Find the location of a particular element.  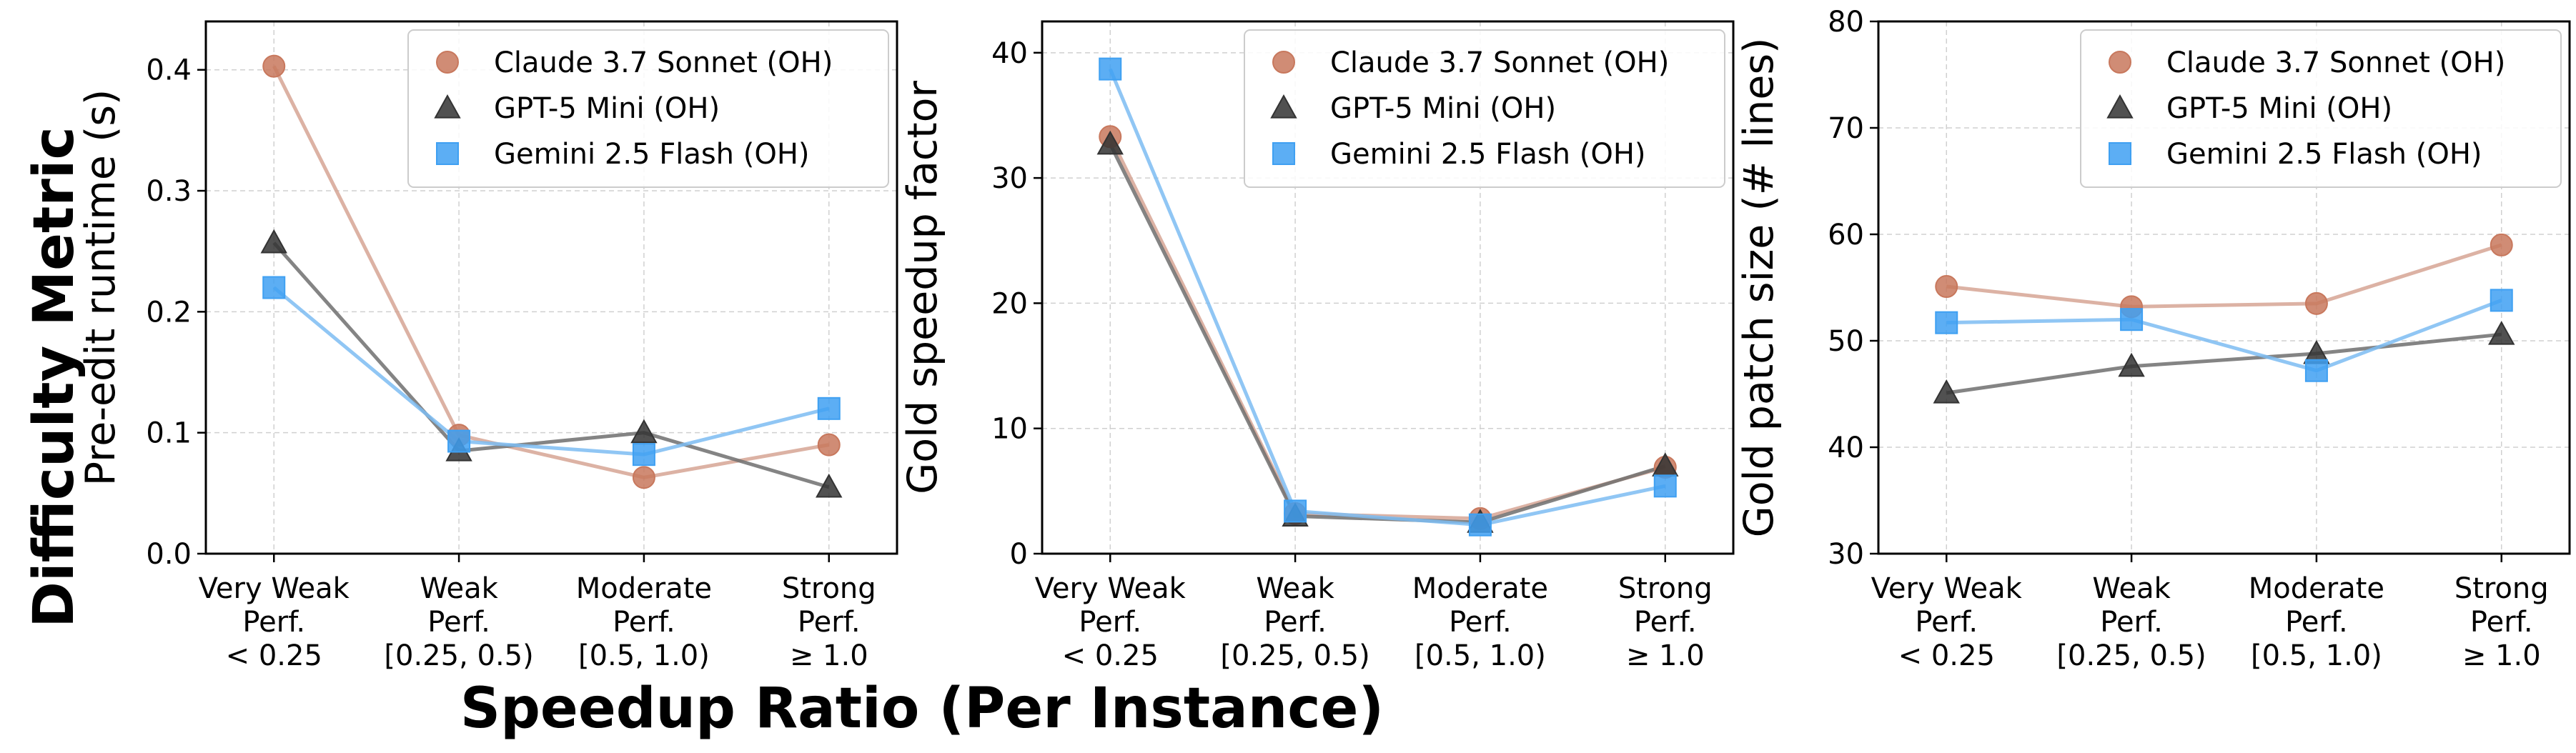

figure-xlabel: Speedup Ratio (Per Instance) is located at coordinates (922, 709).